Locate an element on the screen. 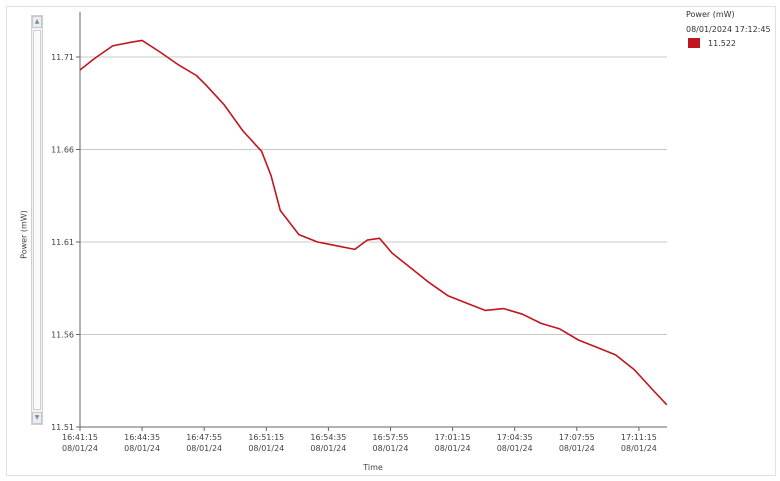  chevron-down-icon: ▼ is located at coordinates (37, 417).